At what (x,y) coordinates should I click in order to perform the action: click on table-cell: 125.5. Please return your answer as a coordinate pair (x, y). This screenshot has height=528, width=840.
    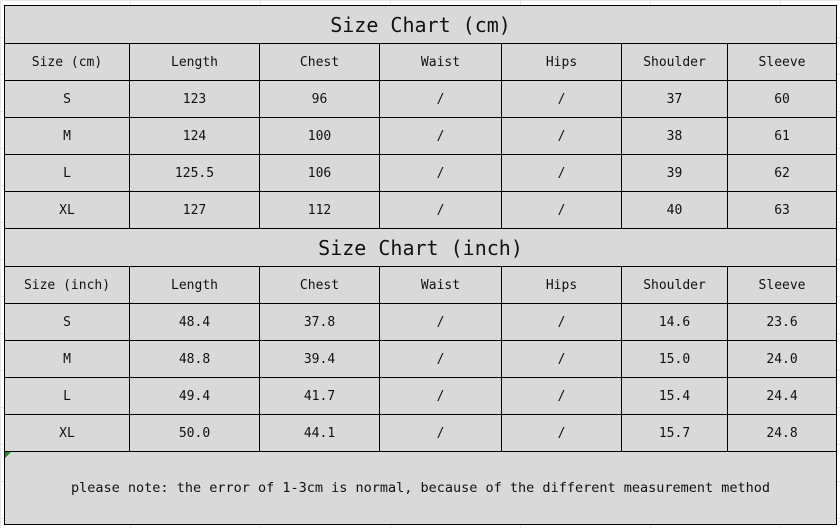
    Looking at the image, I should click on (194, 173).